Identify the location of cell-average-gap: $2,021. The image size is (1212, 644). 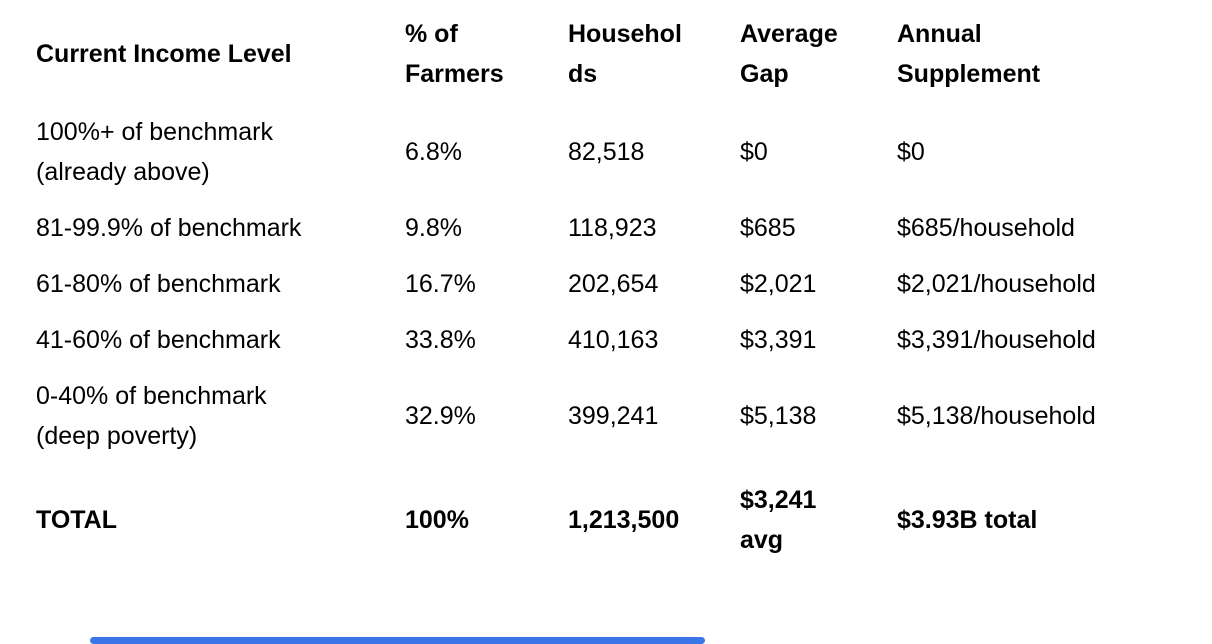
(778, 284).